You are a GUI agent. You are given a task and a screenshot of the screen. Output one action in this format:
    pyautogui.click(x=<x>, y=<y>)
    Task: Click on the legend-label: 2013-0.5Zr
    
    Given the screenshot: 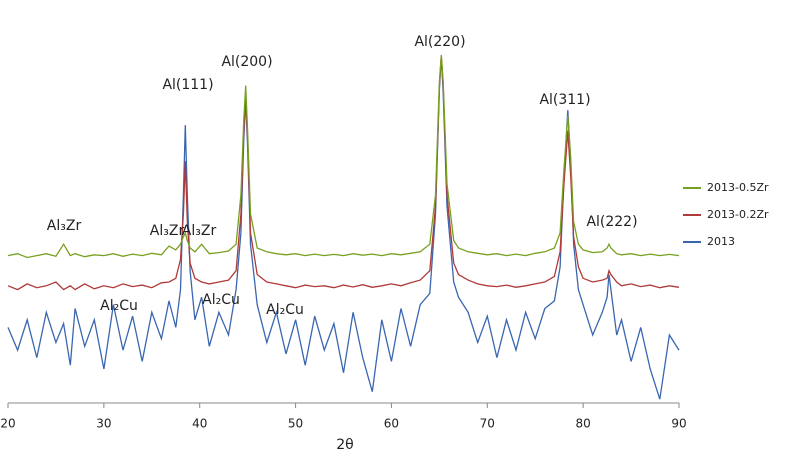 What is the action you would take?
    pyautogui.click(x=738, y=187)
    